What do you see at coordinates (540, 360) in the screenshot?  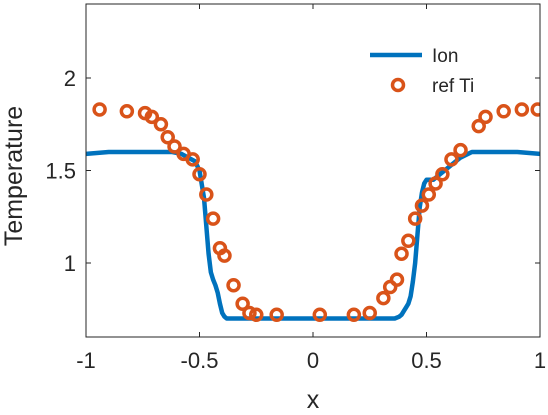 I see `x-tick-label: 1` at bounding box center [540, 360].